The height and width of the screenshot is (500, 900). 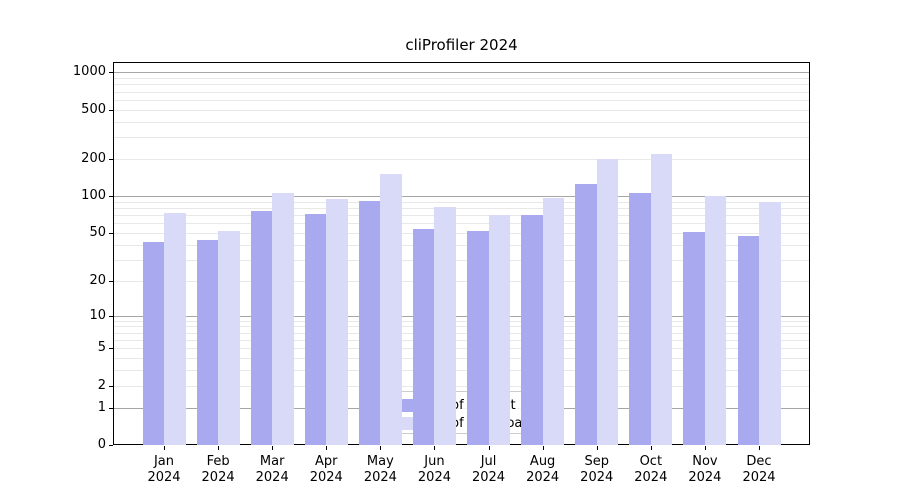 I want to click on bar-distinct-ips-nov, so click(x=694, y=338).